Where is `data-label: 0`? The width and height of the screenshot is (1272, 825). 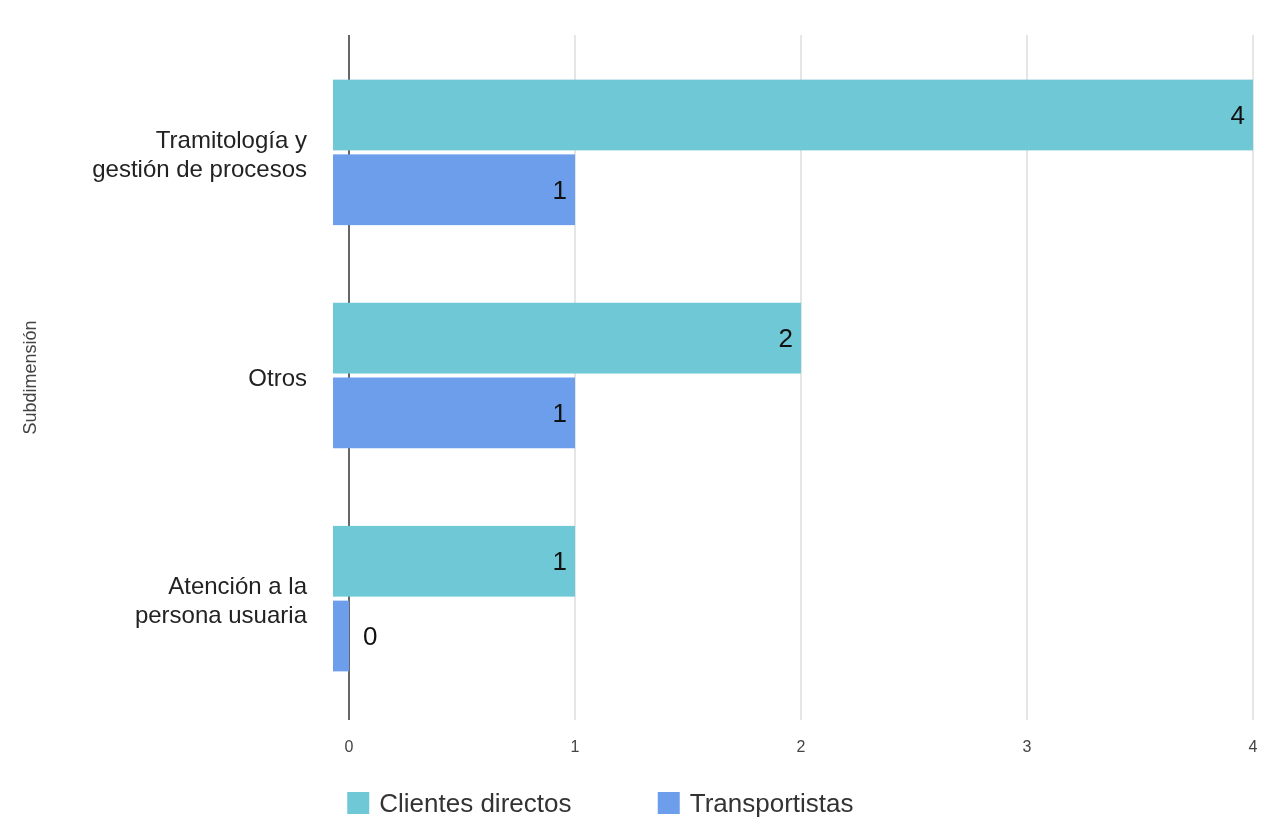
data-label: 0 is located at coordinates (370, 635).